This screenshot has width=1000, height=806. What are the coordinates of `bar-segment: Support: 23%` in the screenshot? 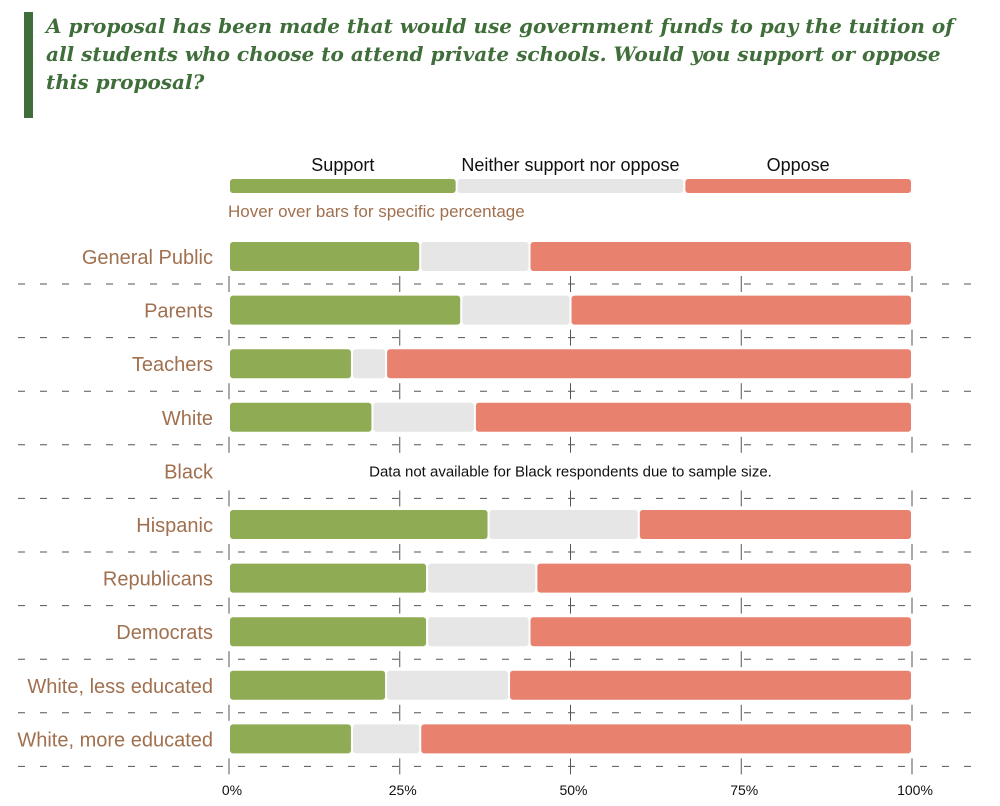 It's located at (308, 685).